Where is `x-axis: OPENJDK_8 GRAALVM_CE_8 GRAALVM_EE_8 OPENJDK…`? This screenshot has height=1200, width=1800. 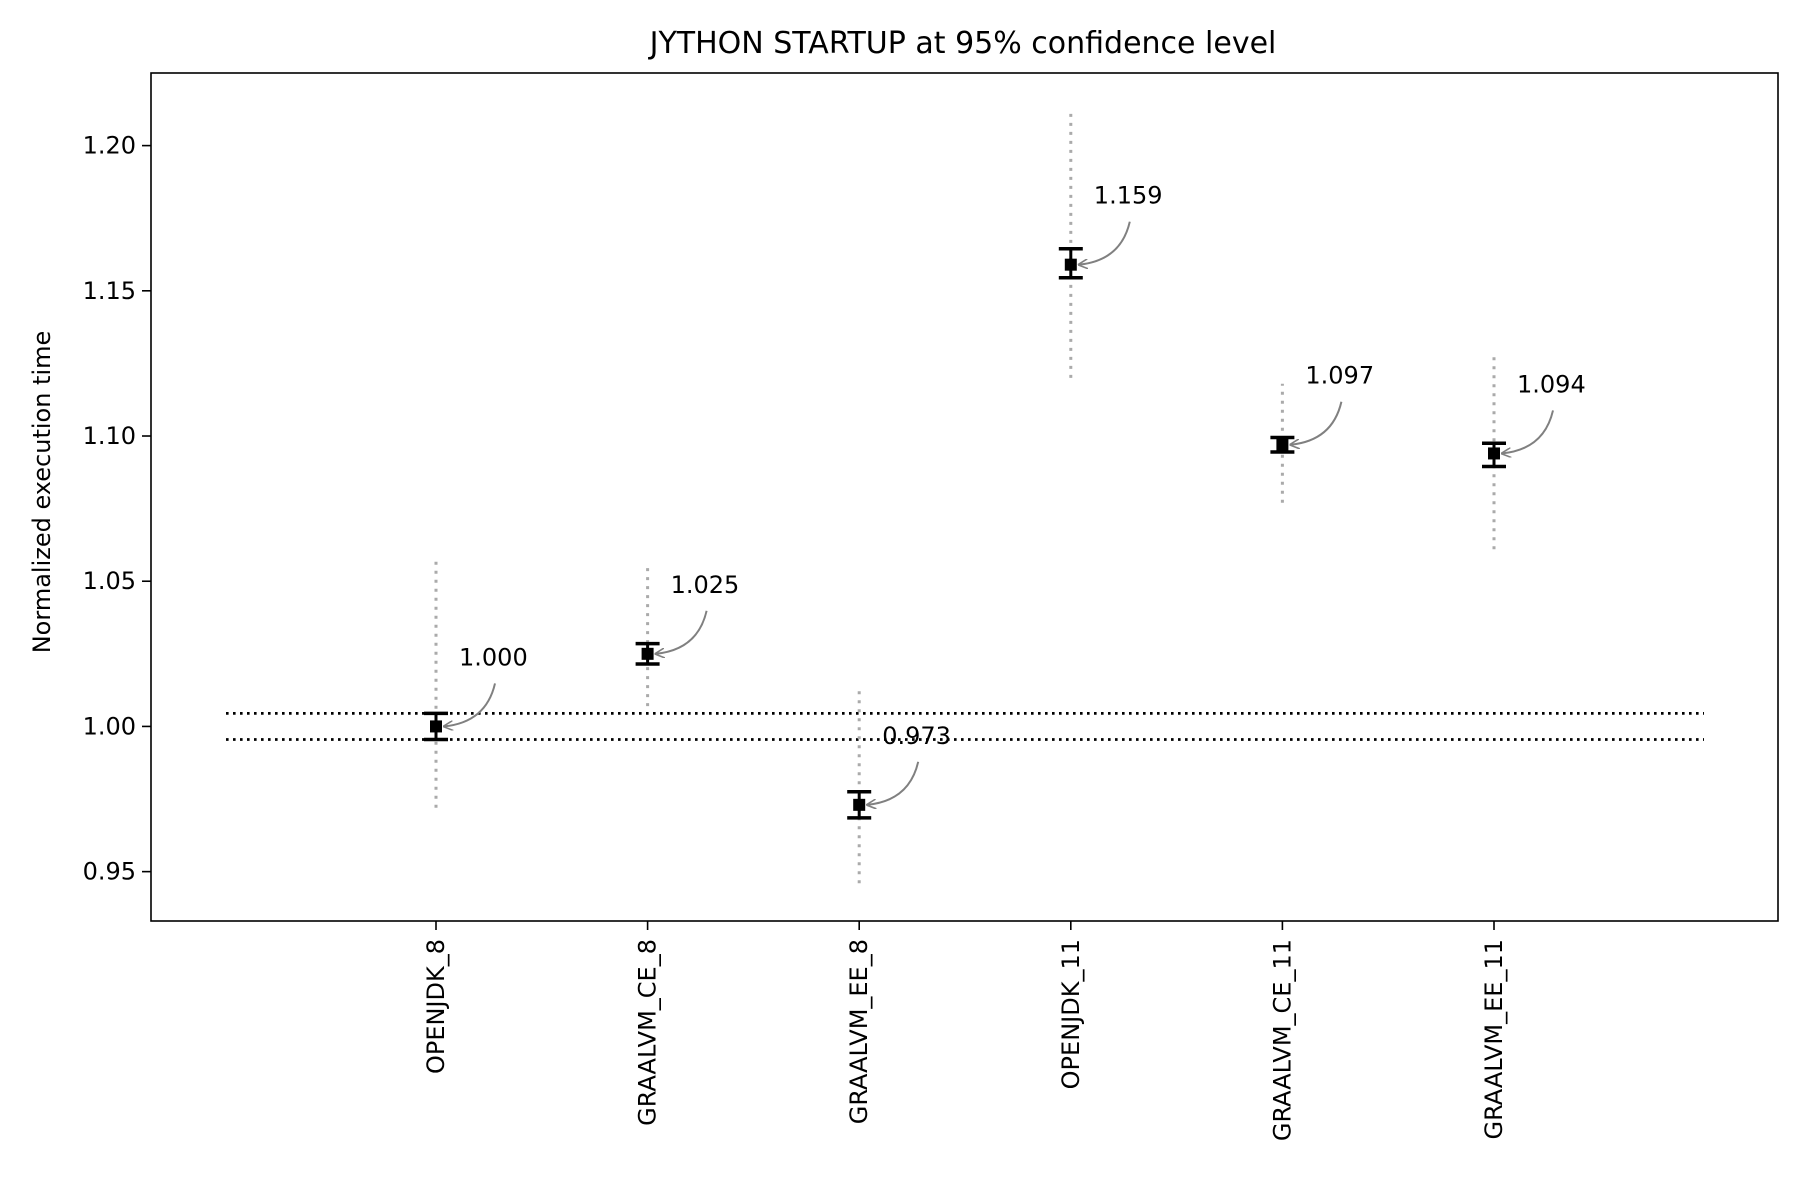
x-axis: OPENJDK_8 GRAALVM_CE_8 GRAALVM_EE_8 OPENJDK… is located at coordinates (965, 1031).